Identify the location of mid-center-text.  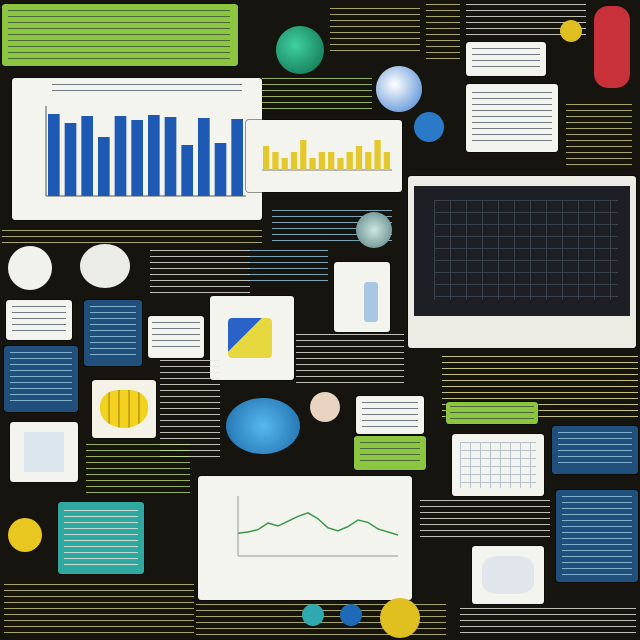
(350, 360).